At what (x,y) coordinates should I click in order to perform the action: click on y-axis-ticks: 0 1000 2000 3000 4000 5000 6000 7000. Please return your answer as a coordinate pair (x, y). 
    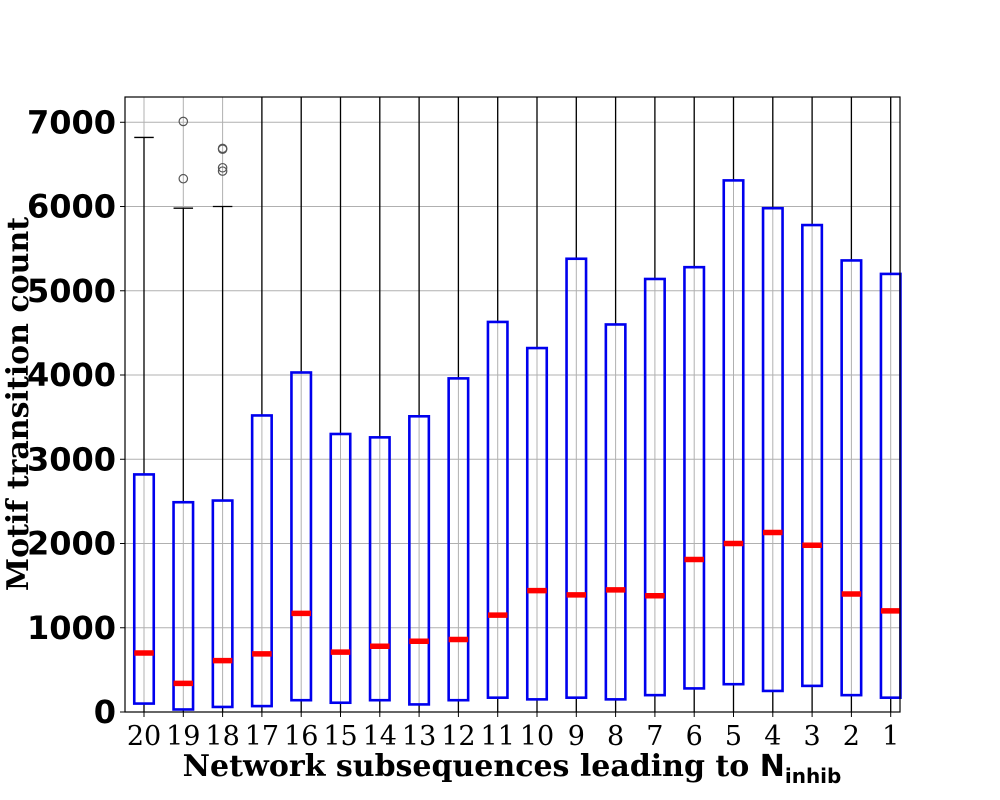
    Looking at the image, I should click on (76, 417).